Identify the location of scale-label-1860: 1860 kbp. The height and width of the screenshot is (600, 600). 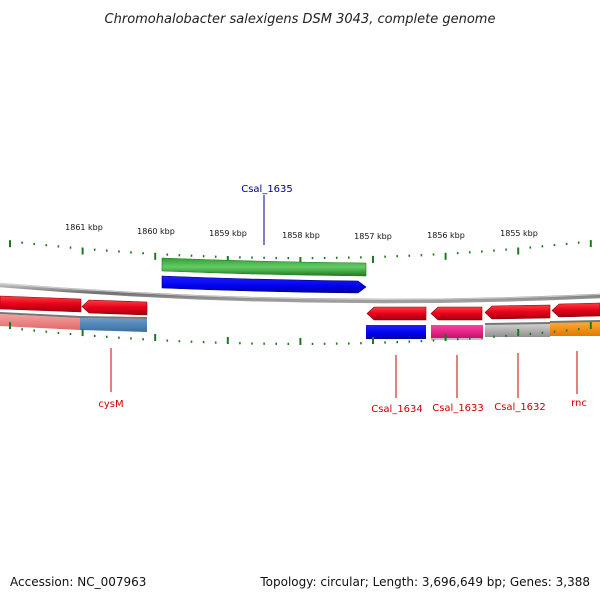
(156, 231).